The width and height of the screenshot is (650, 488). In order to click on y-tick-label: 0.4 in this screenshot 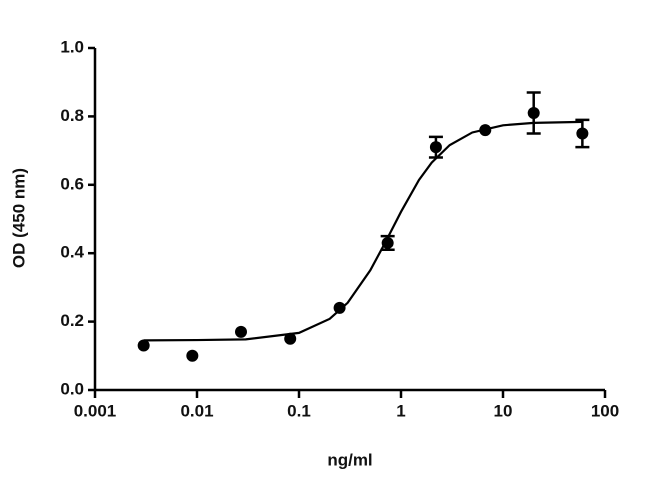, I will do `click(72, 252)`.